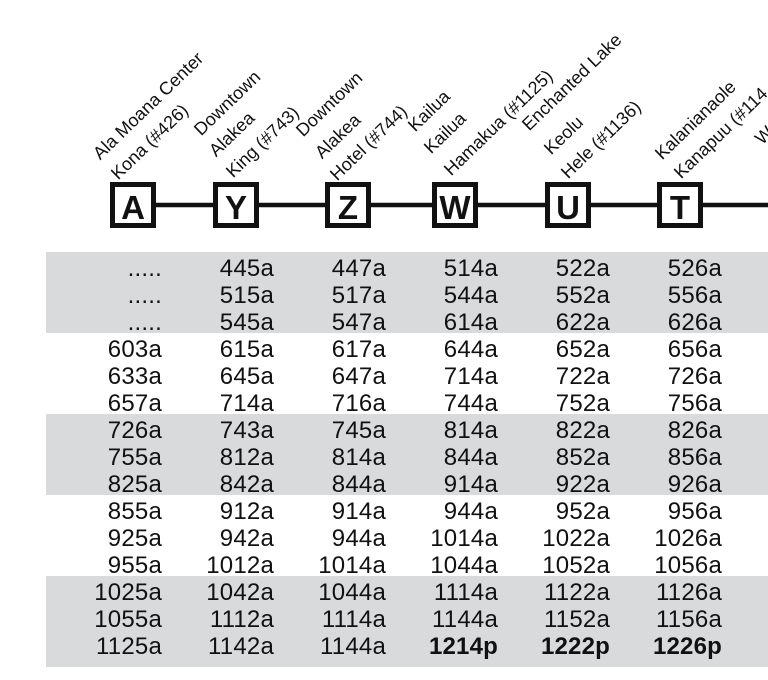 The width and height of the screenshot is (768, 680). What do you see at coordinates (687, 646) in the screenshot?
I see `time-cell: 1226p` at bounding box center [687, 646].